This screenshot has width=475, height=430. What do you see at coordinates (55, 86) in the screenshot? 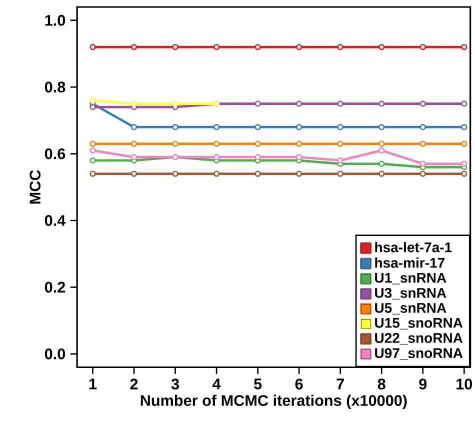
I see `y-tick-label: 0.8` at bounding box center [55, 86].